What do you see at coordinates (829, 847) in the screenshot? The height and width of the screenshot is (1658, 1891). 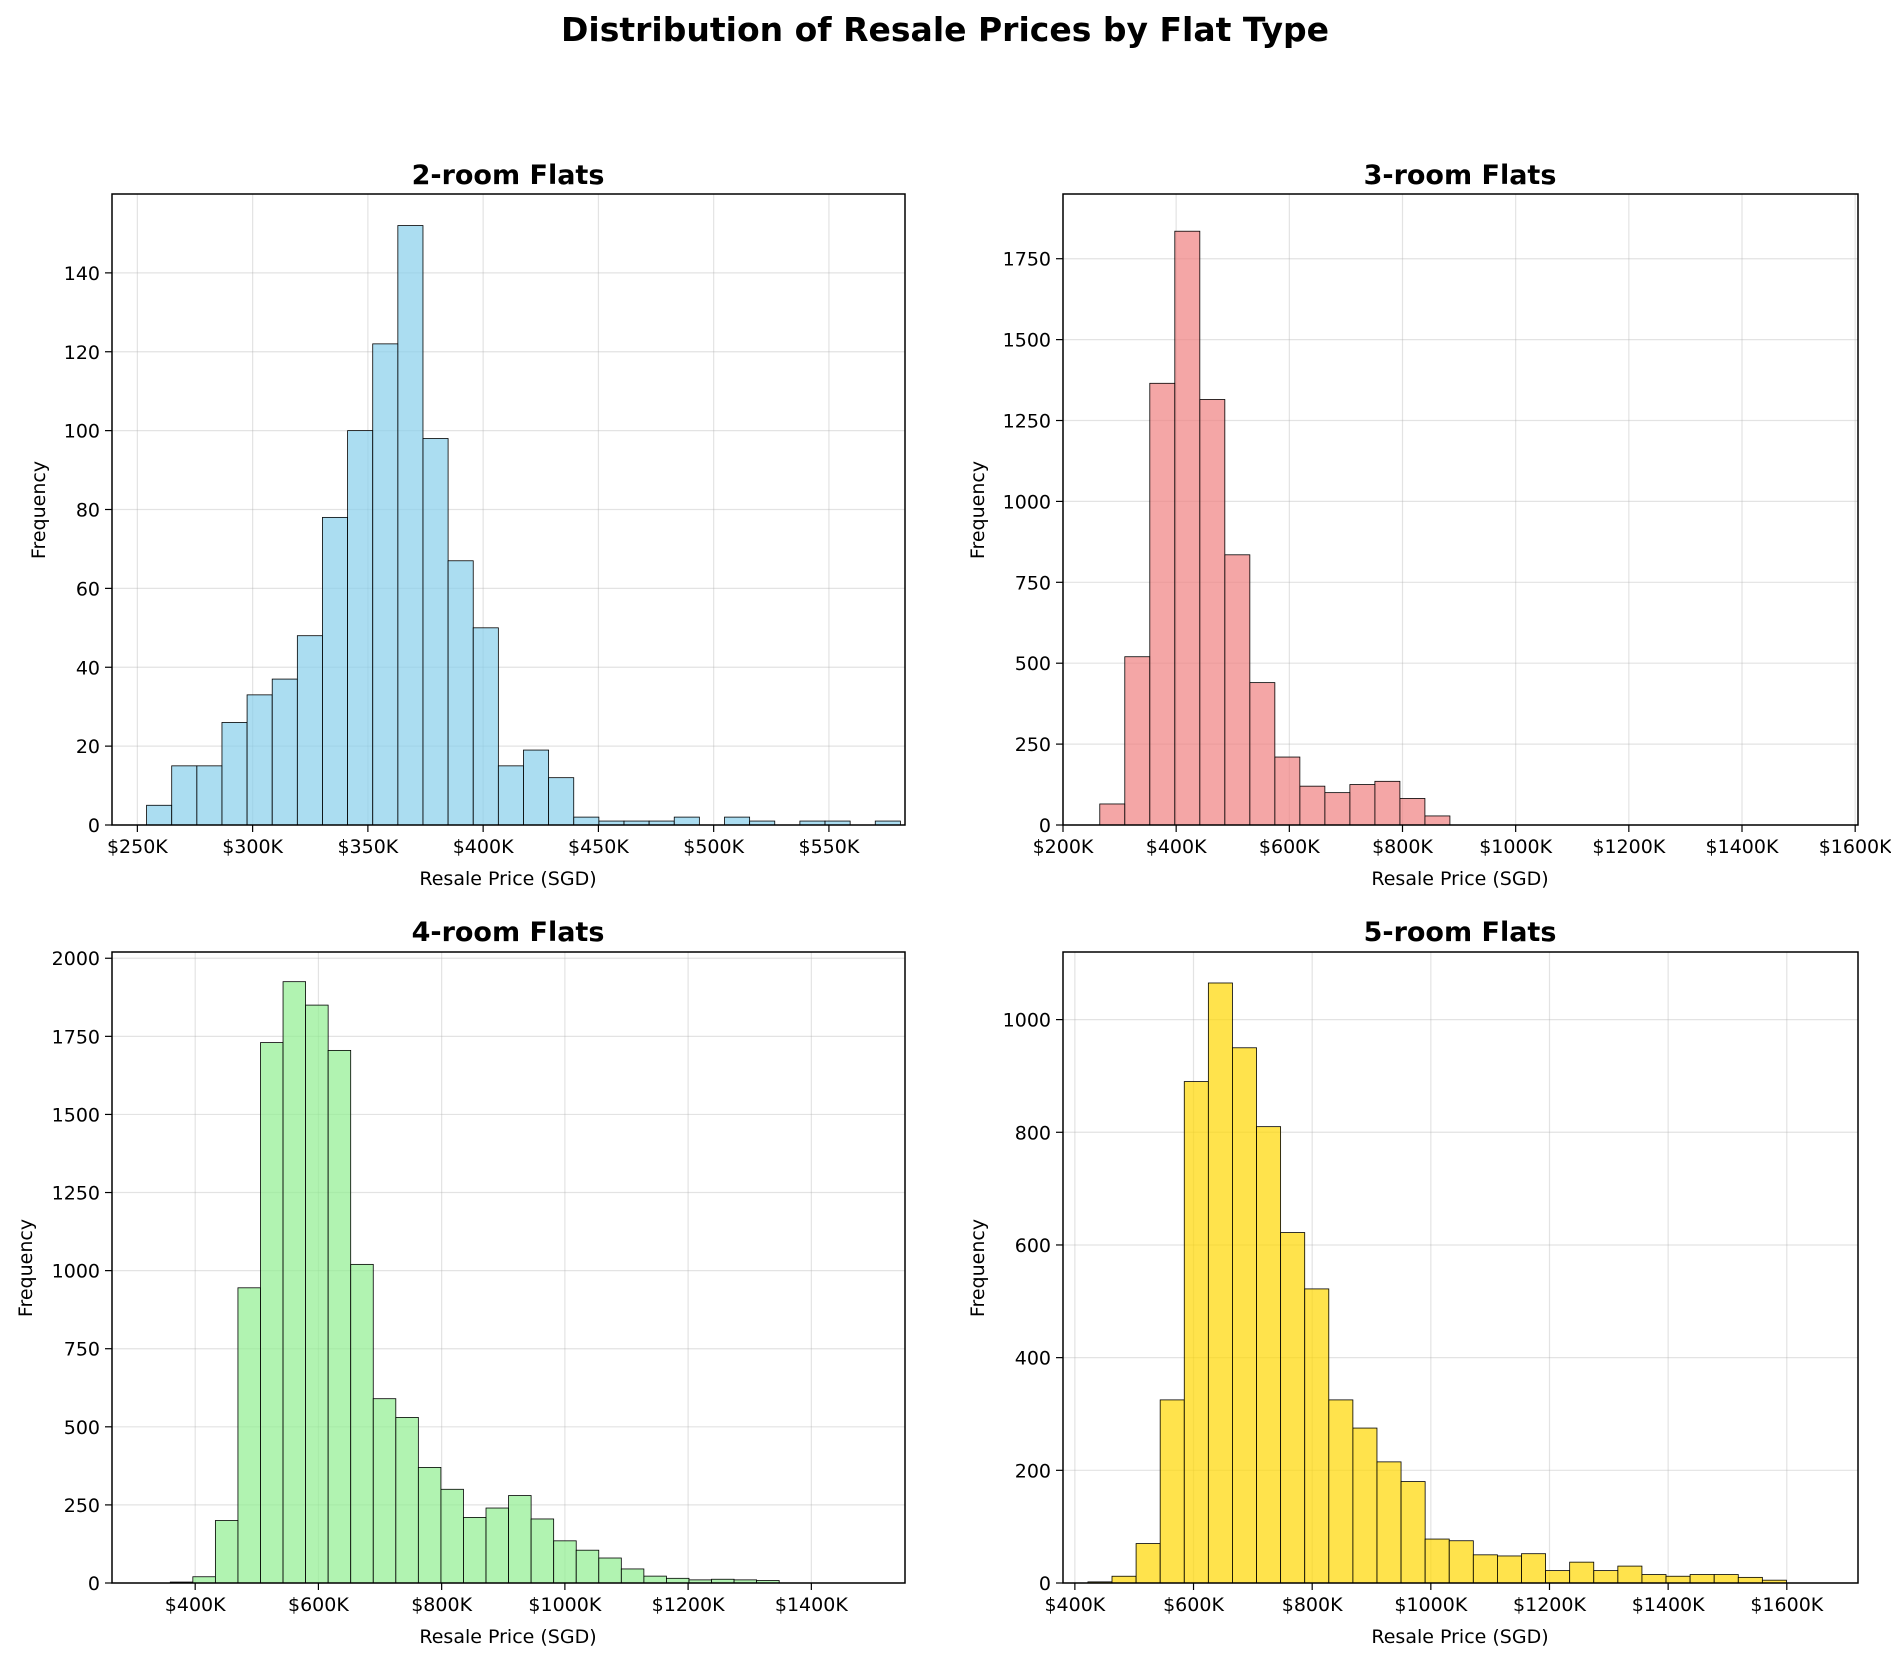 I see `x-tick-label: $550K` at bounding box center [829, 847].